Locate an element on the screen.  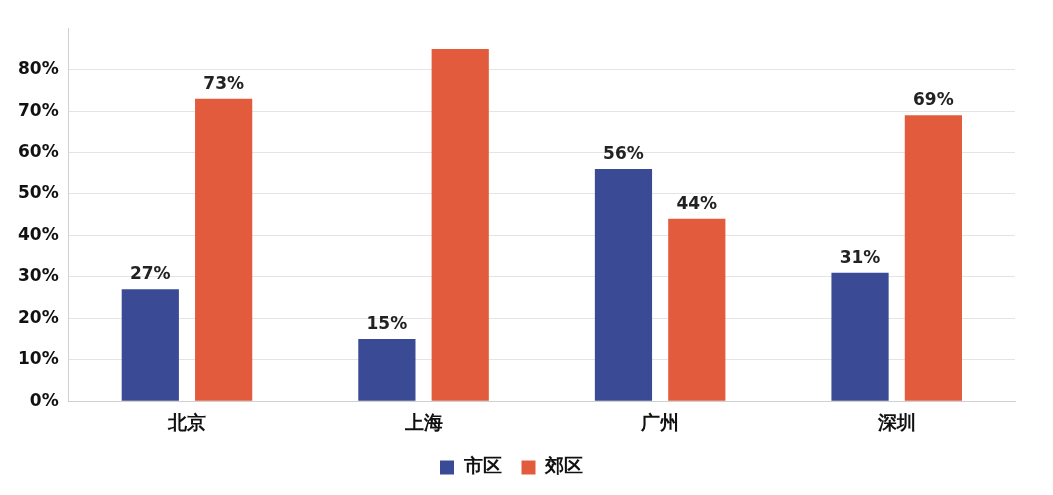
y-tick-label: 60% is located at coordinates (38, 150).